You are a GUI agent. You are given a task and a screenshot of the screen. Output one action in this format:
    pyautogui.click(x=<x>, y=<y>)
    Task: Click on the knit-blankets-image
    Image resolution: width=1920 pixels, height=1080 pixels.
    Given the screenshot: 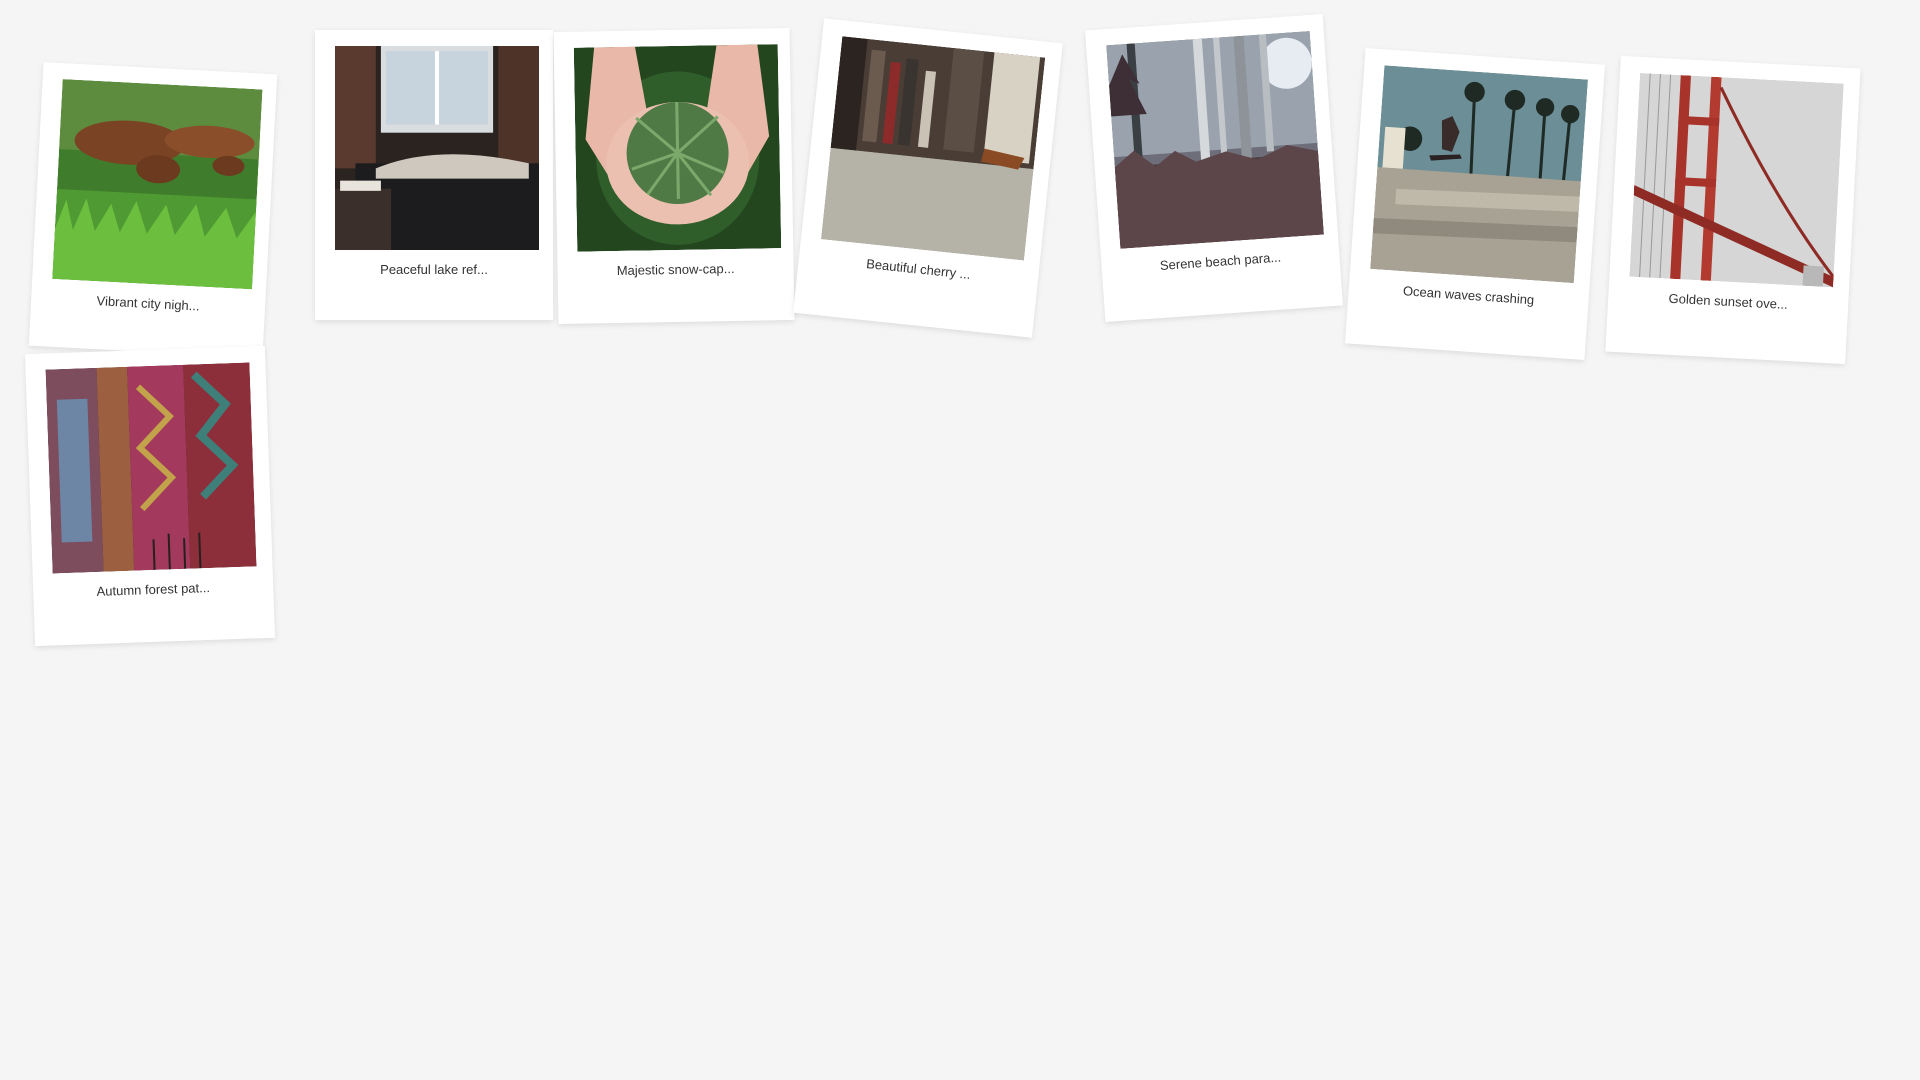 What is the action you would take?
    pyautogui.click(x=151, y=468)
    